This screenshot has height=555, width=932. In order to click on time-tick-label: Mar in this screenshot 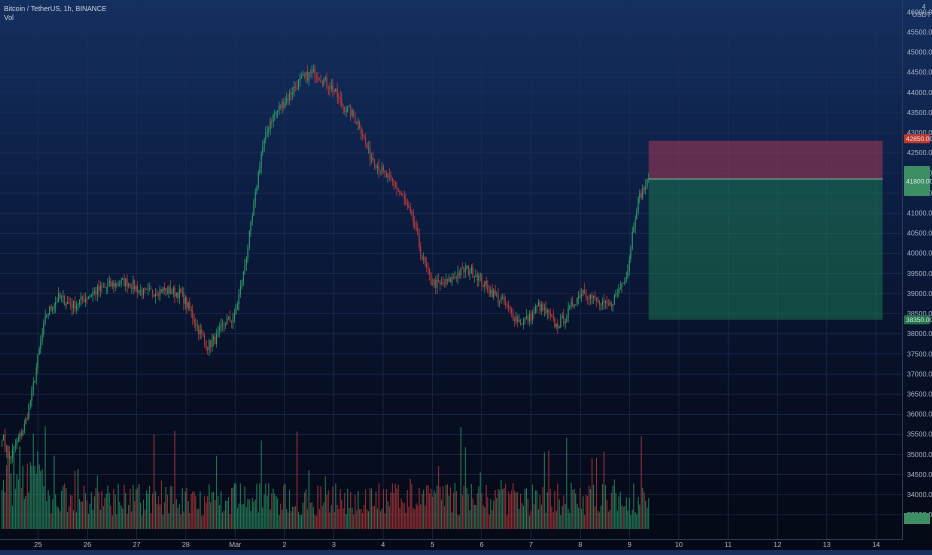, I will do `click(235, 545)`.